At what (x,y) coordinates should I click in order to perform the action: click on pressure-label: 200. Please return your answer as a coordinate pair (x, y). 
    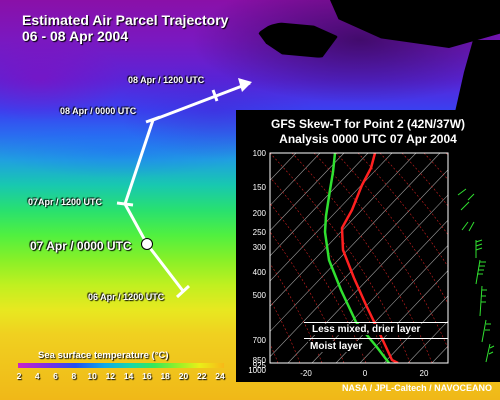
    Looking at the image, I should click on (260, 213).